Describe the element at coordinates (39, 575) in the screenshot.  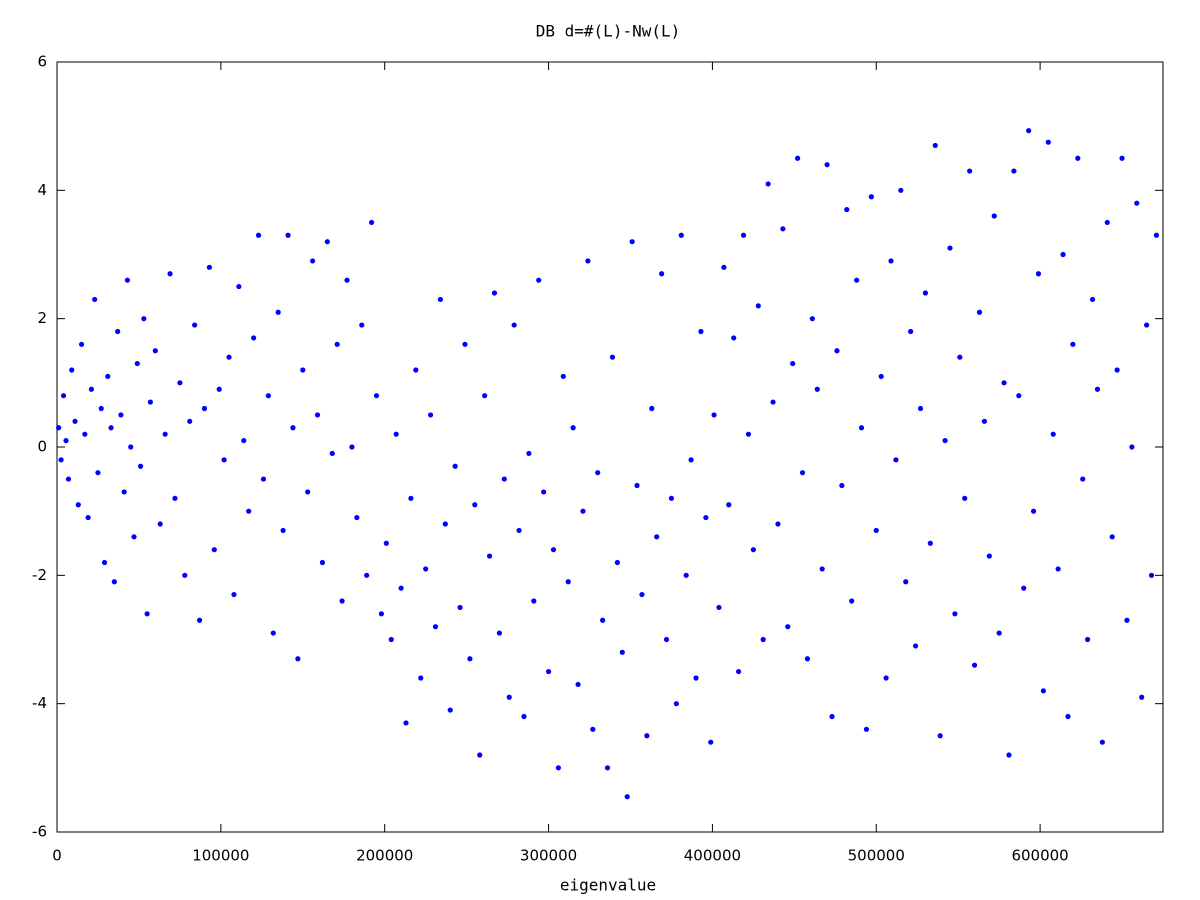
I see `y-tick-label: -2` at that location.